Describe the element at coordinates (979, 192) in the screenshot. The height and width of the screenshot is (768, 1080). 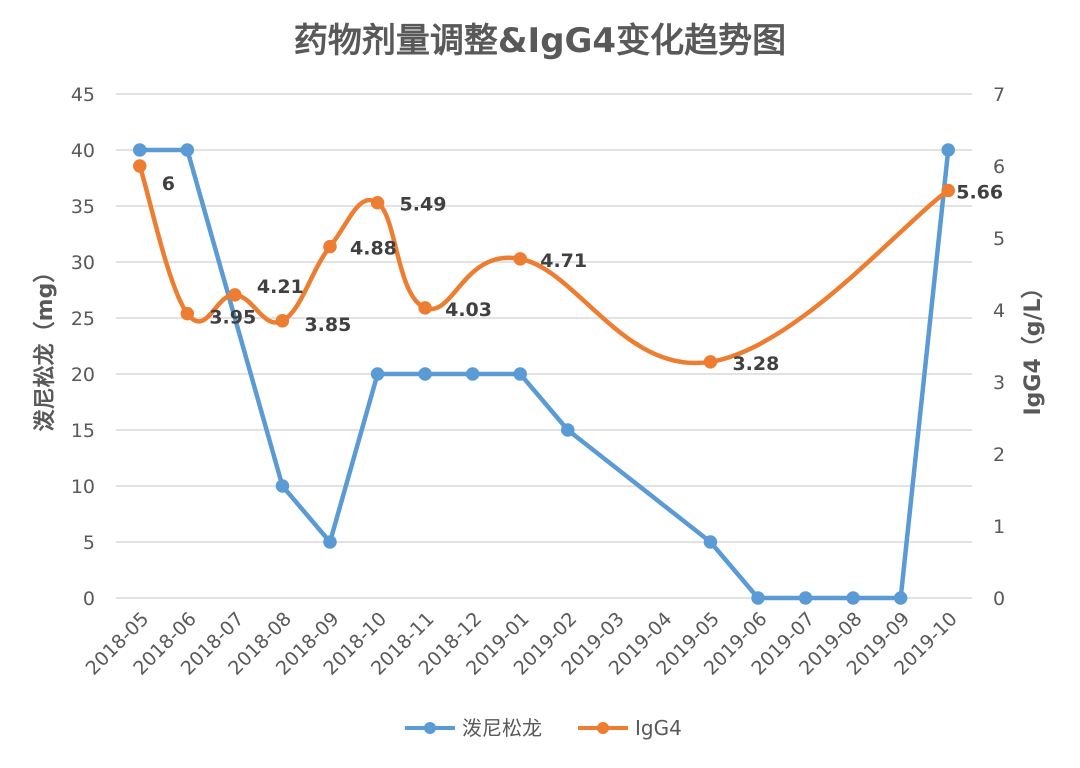
I see `igg4-data-label: 5.66` at that location.